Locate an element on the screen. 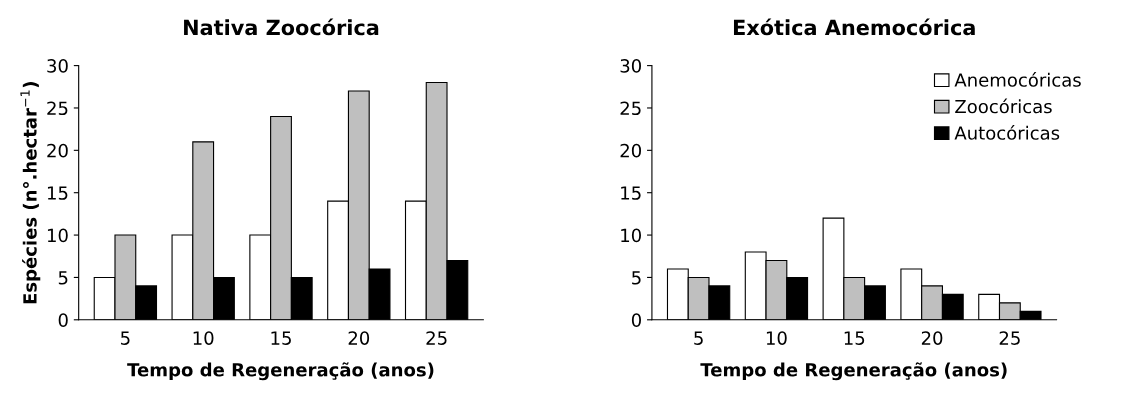 This screenshot has height=410, width=1124. chart-title: Exótica Anemocórica is located at coordinates (854, 27).